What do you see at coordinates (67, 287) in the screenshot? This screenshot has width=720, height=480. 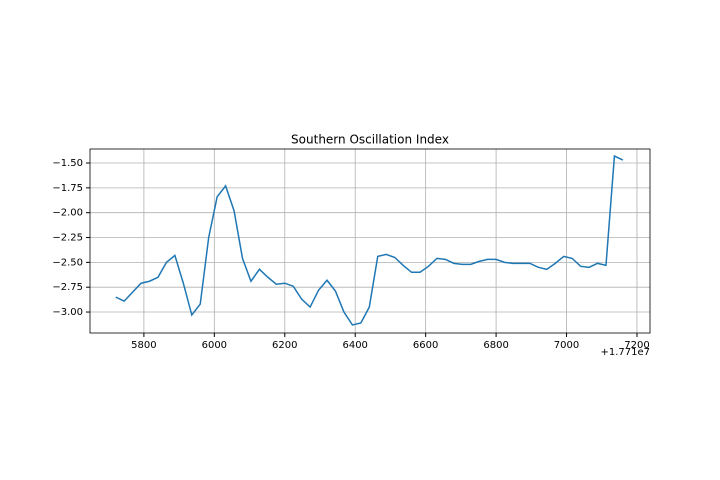 I see `y-tick-label: −2.75` at bounding box center [67, 287].